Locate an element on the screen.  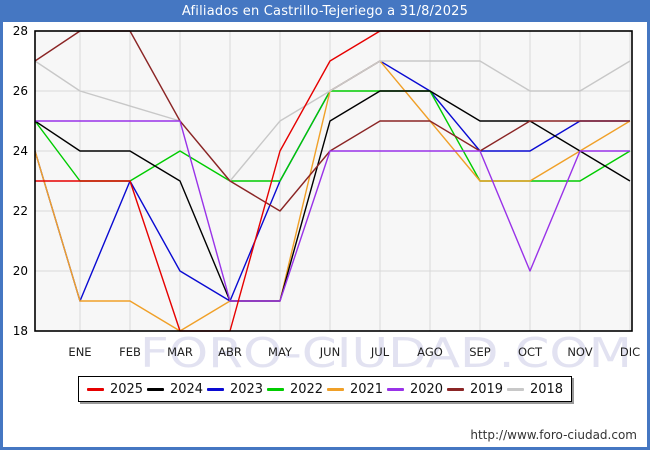
x-tick-label: ABR is located at coordinates (230, 352).